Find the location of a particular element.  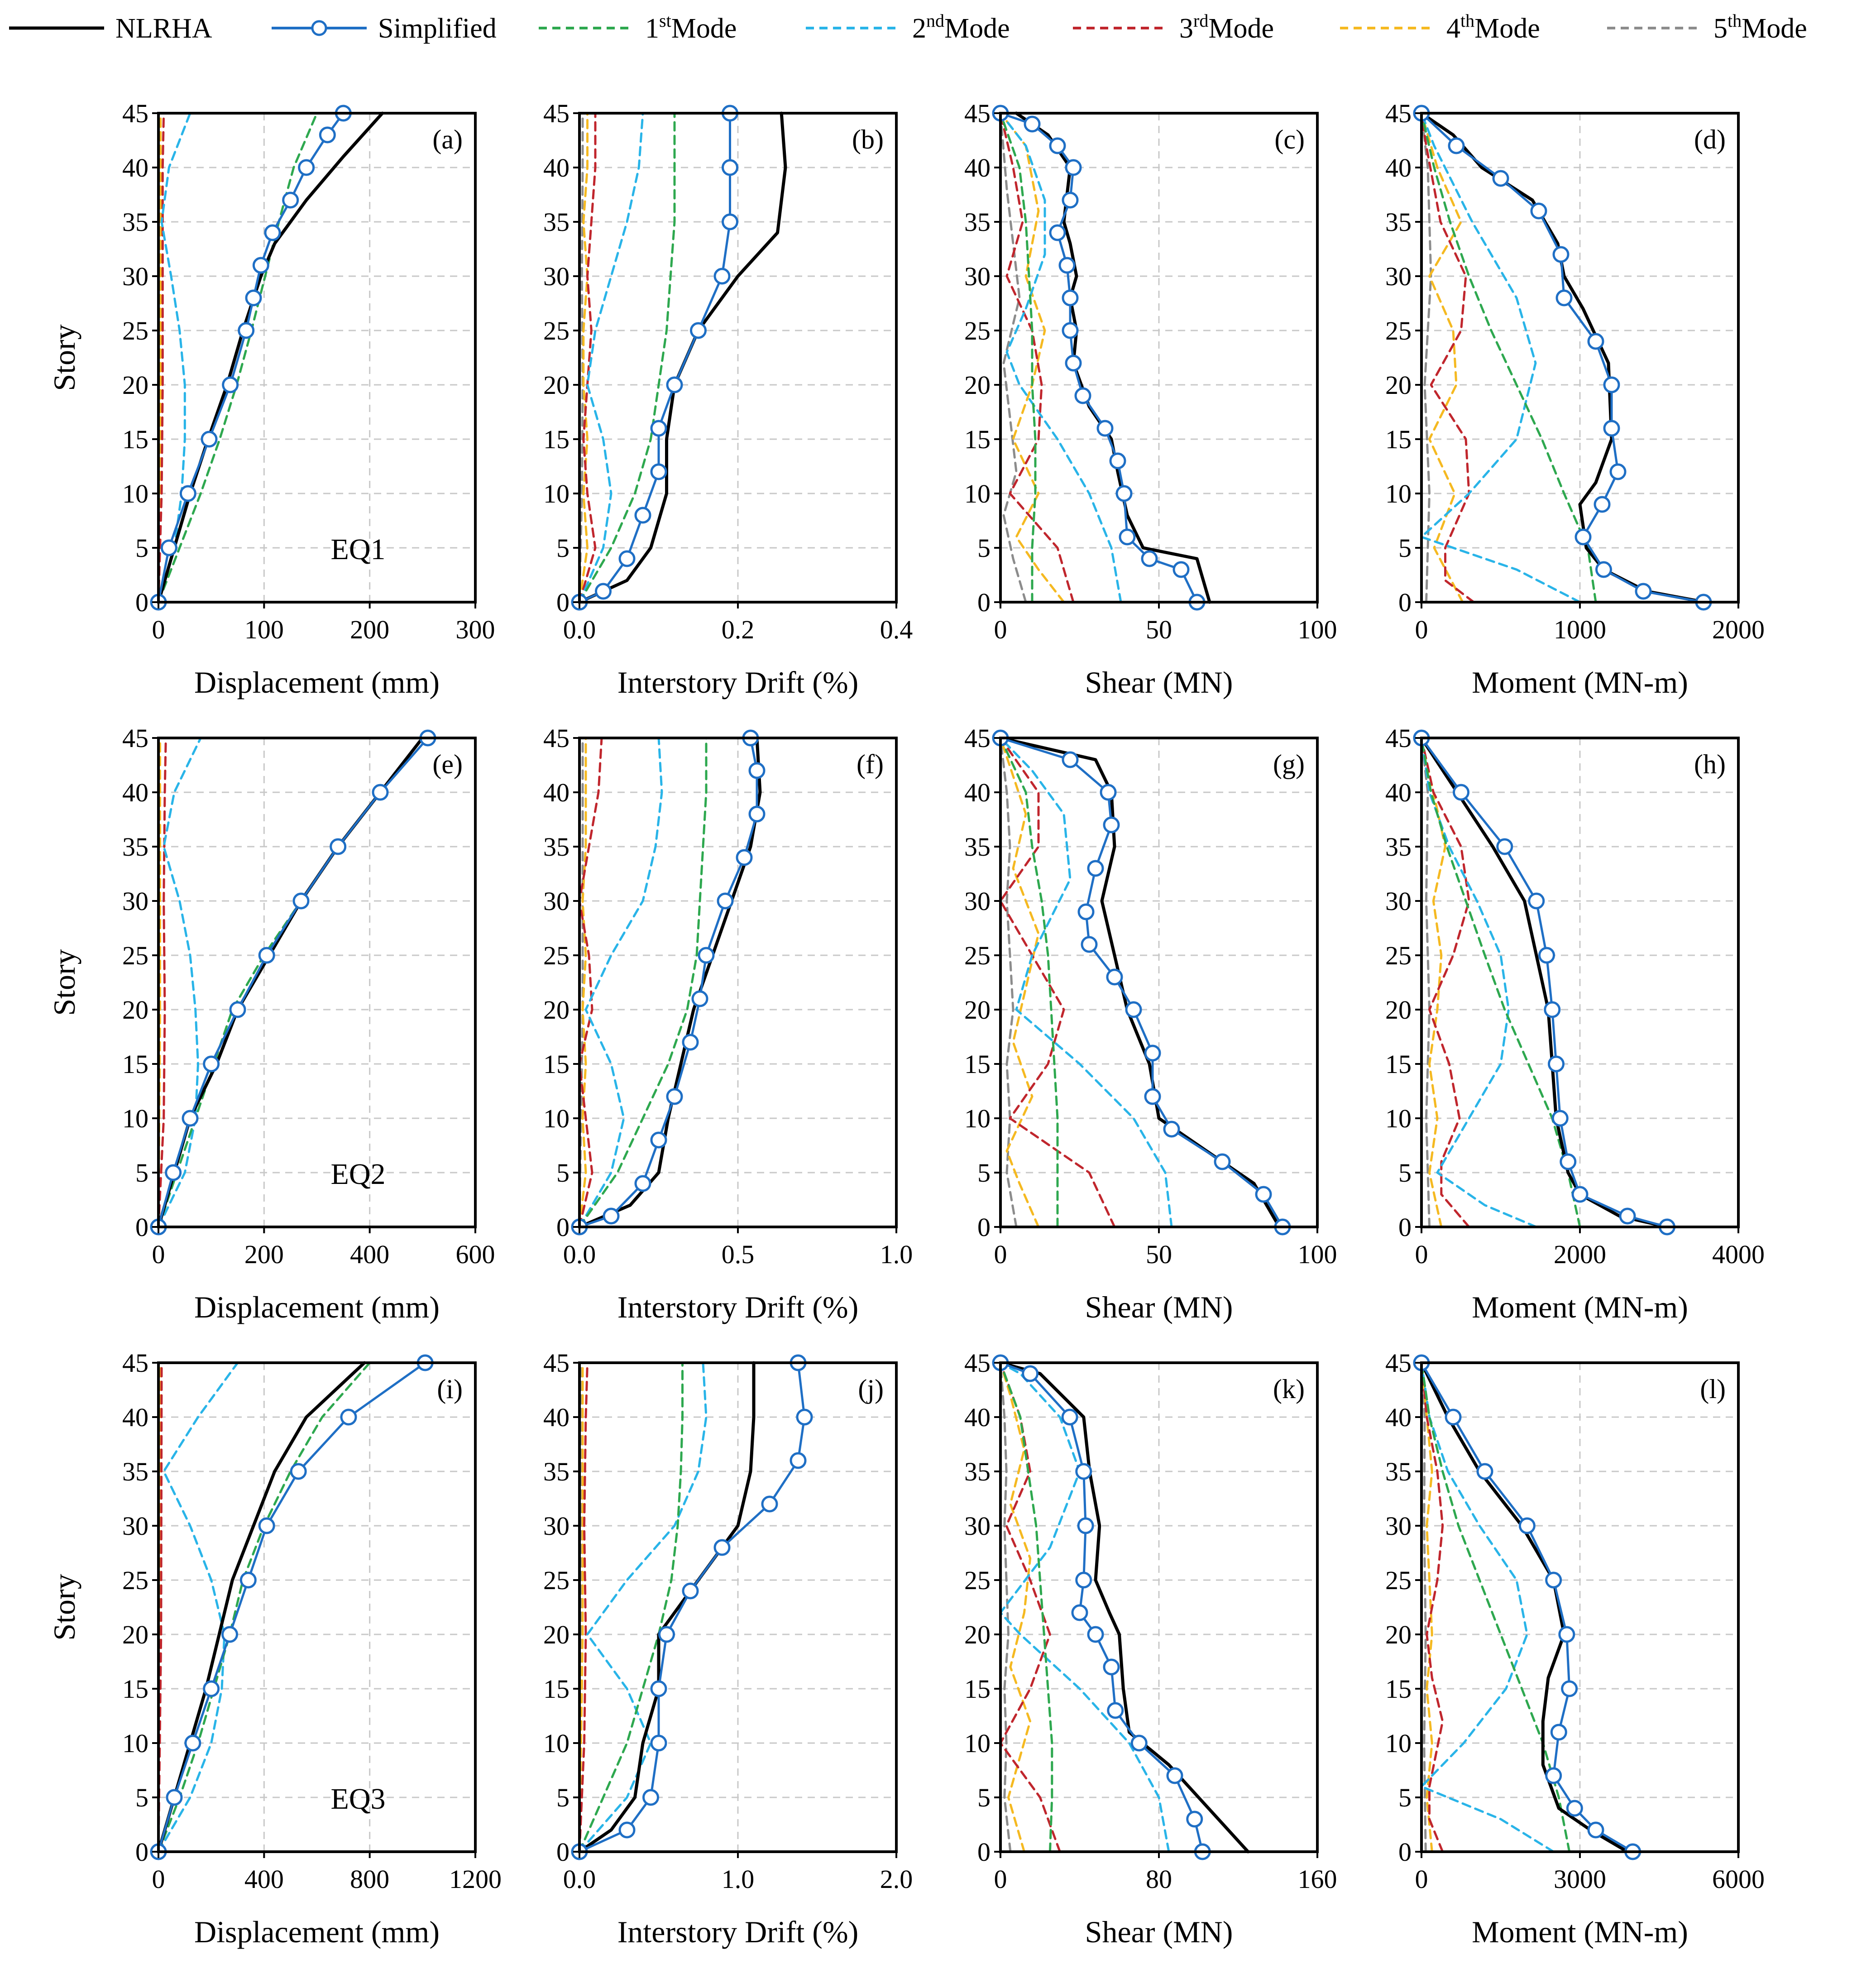

earthquake-label: EQ3 is located at coordinates (358, 1799).